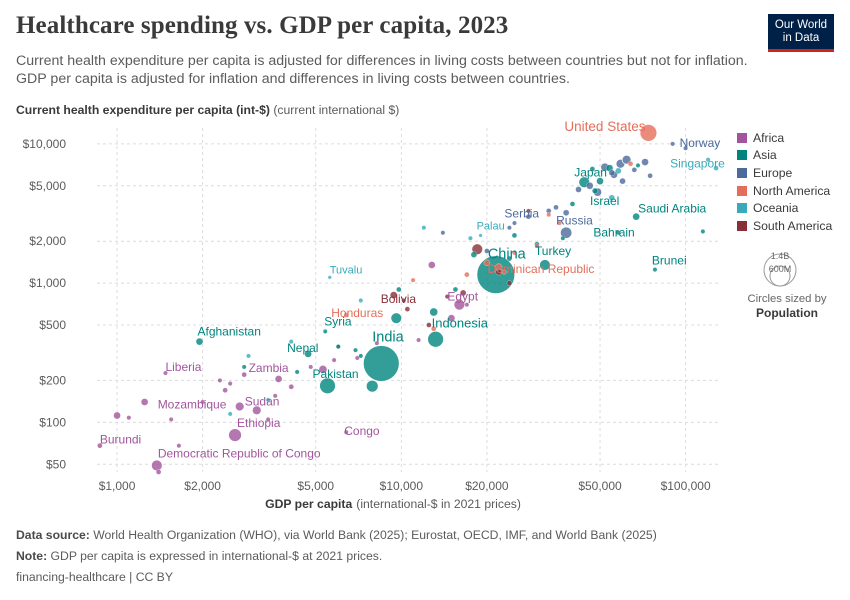  I want to click on logo-line-2: in Data, so click(801, 38).